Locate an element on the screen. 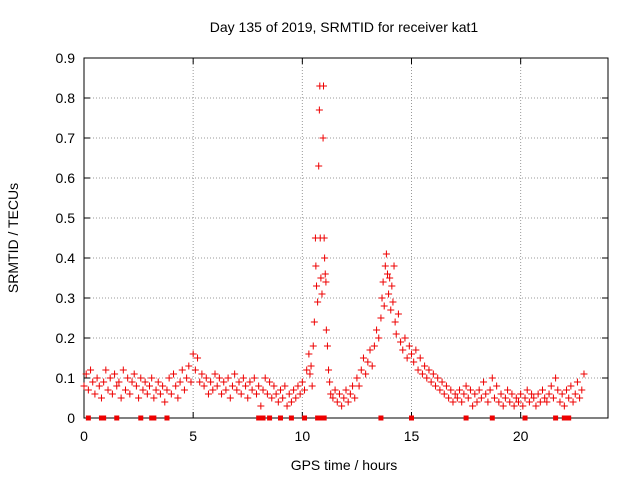 This screenshot has width=640, height=480. x-tick-label: 10 is located at coordinates (303, 436).